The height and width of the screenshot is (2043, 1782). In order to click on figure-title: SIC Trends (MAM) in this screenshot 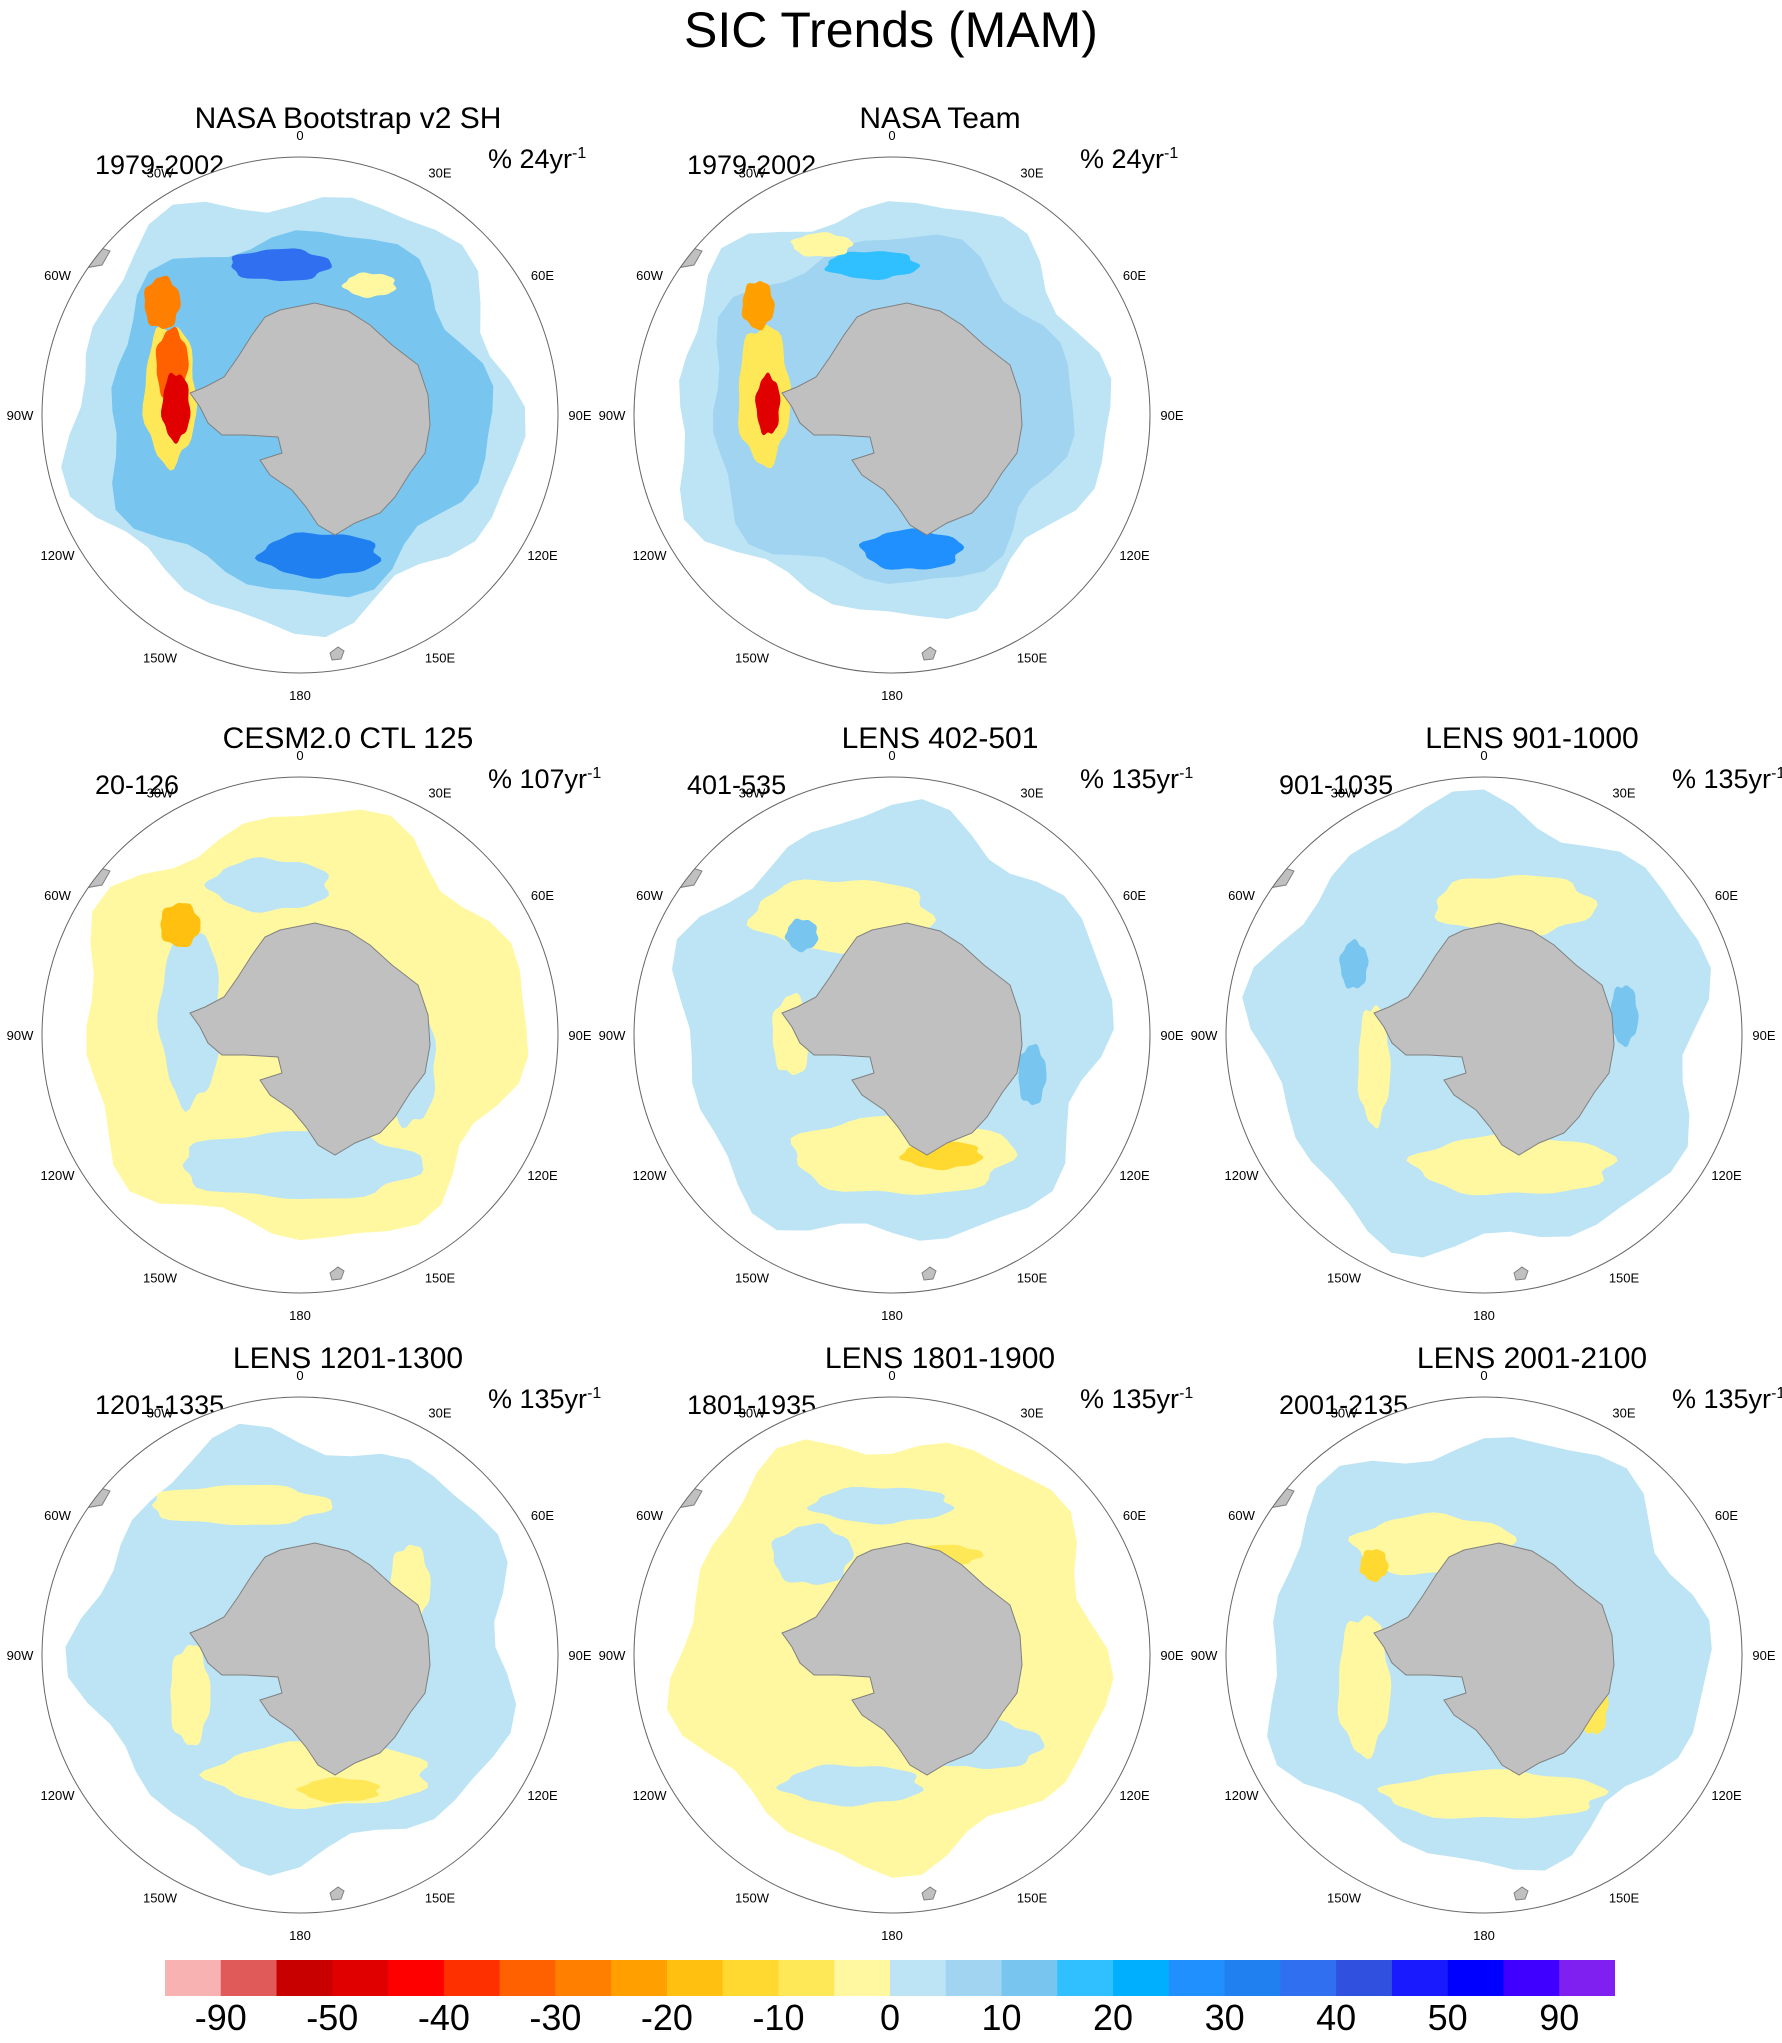, I will do `click(891, 30)`.